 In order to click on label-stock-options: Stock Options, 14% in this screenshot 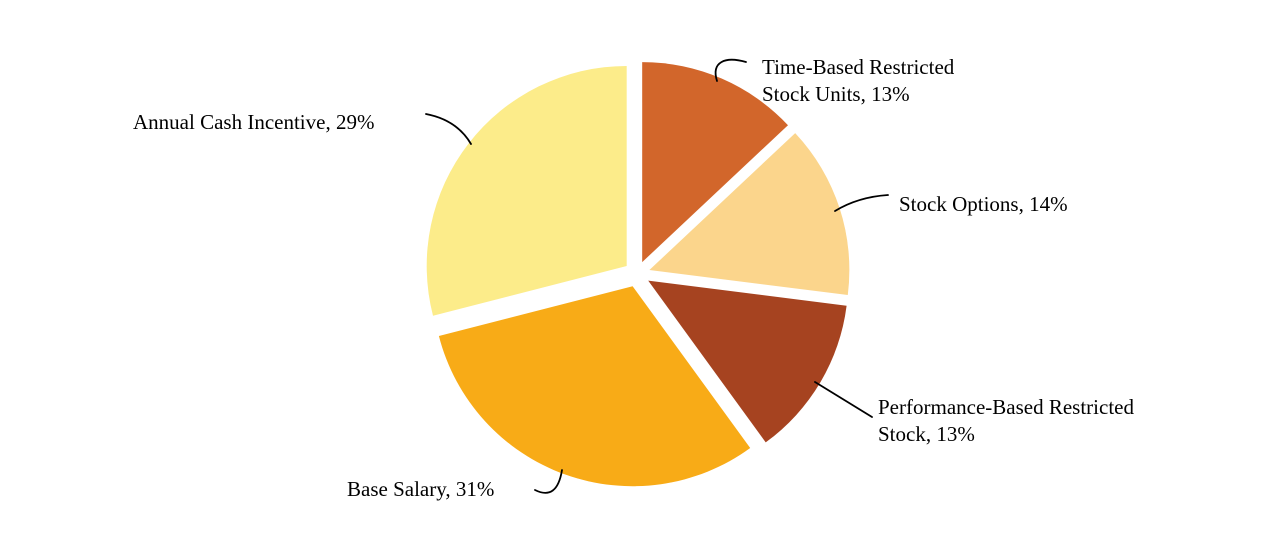, I will do `click(983, 204)`.